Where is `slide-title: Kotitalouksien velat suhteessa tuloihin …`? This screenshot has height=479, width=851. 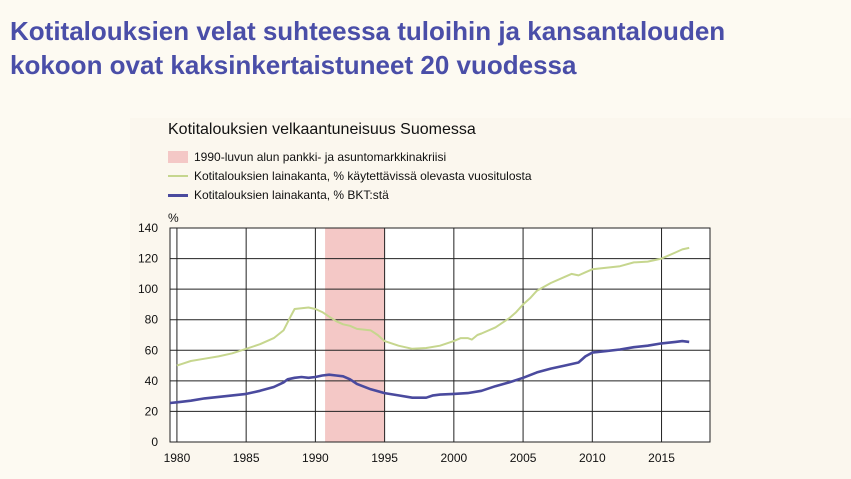
slide-title: Kotitalouksien velat suhteessa tuloihin … is located at coordinates (427, 48).